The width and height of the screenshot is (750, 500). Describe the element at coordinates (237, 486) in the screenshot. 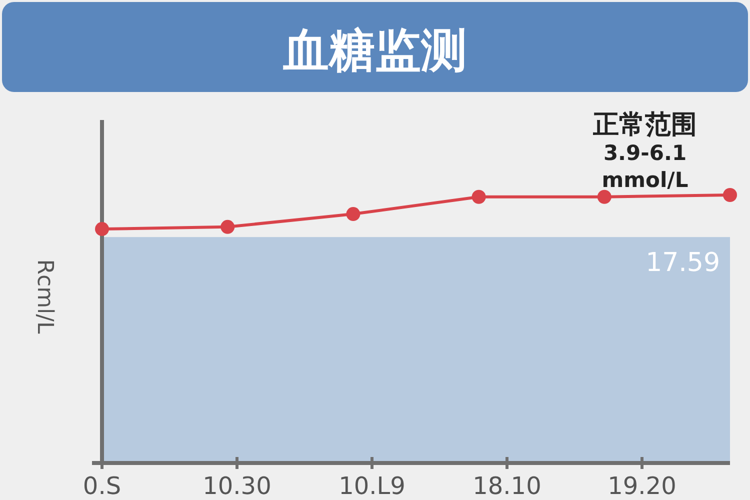

I see `text: 10.30` at that location.